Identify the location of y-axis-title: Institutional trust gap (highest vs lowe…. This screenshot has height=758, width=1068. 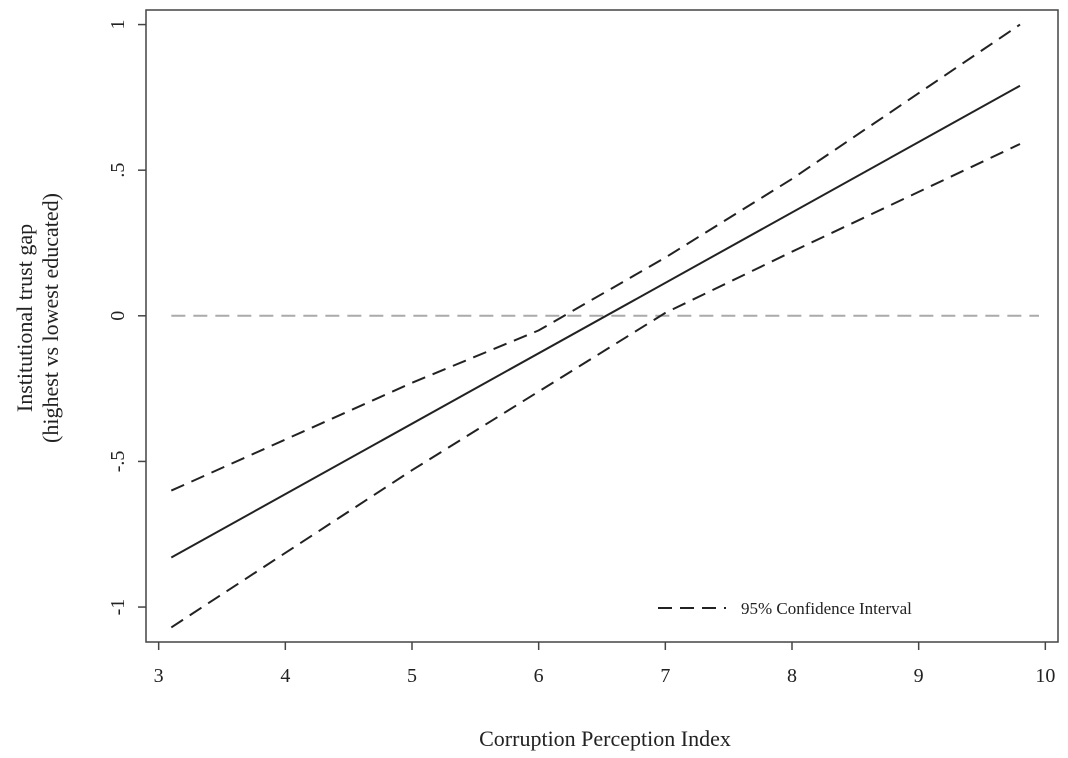
(37, 318).